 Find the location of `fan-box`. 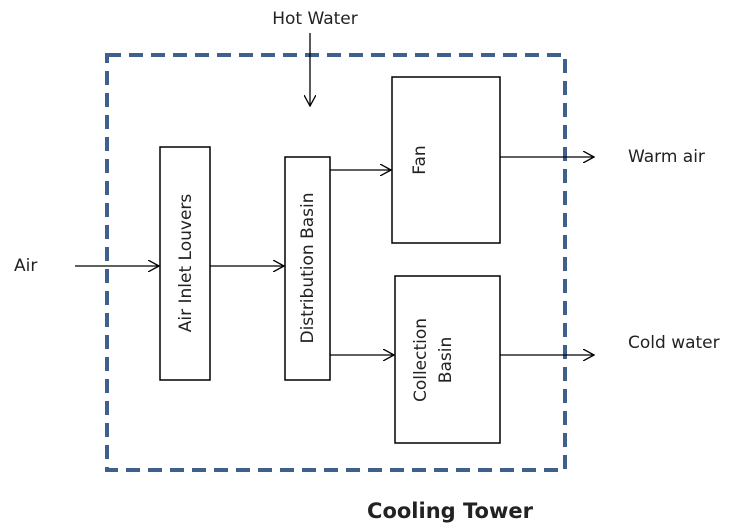

fan-box is located at coordinates (446, 160).